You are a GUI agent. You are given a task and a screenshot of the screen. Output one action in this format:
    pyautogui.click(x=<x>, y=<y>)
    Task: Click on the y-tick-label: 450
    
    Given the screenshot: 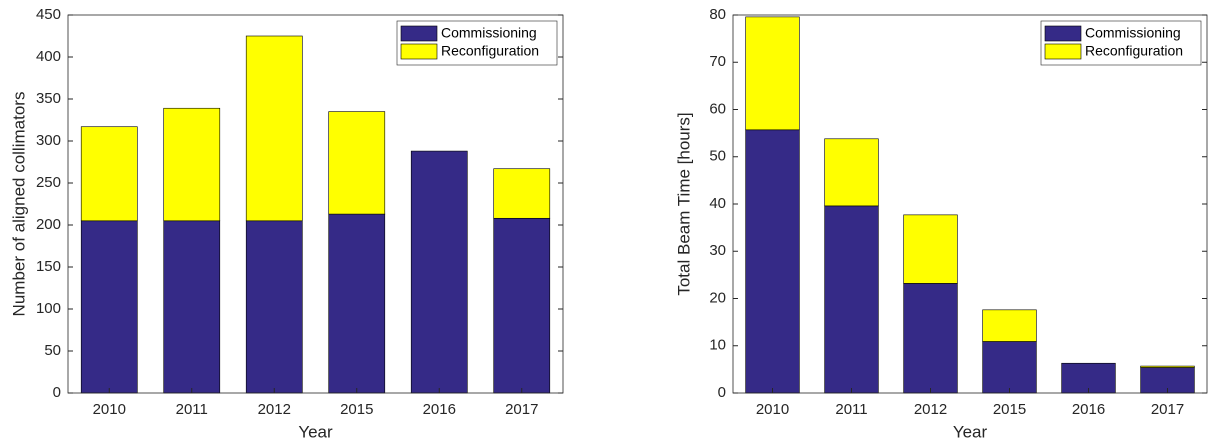 What is the action you would take?
    pyautogui.click(x=48, y=14)
    